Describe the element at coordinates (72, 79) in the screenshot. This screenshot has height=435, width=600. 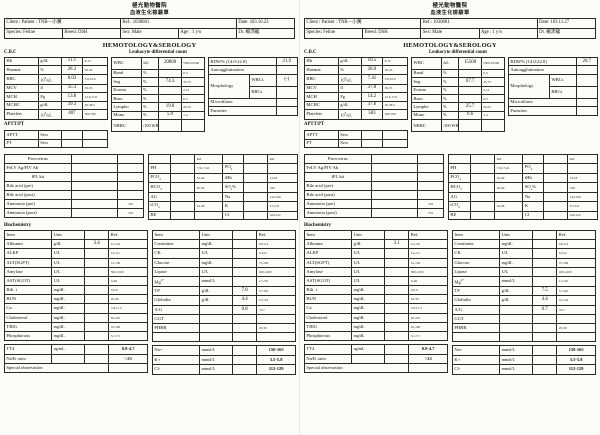
I see `cbc-value: 8.03` at that location.